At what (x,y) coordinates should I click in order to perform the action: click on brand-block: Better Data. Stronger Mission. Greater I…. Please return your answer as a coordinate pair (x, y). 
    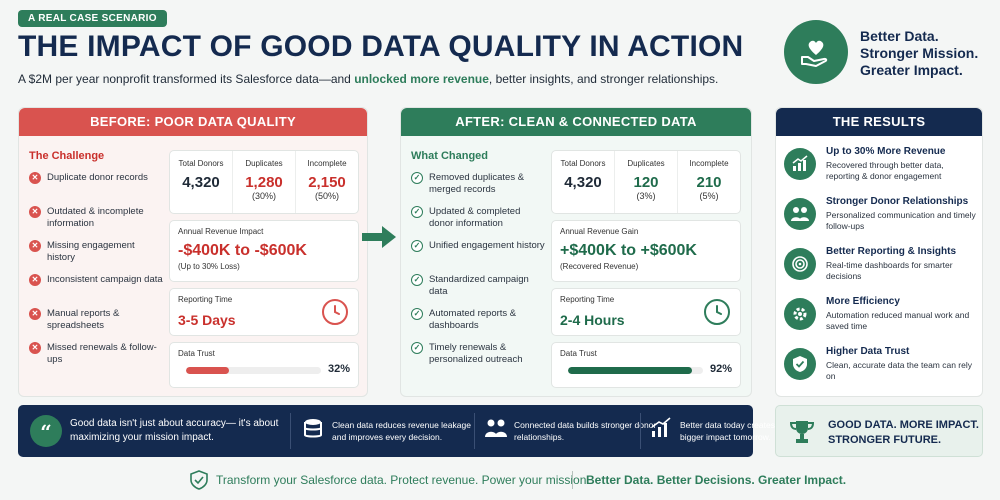
    Looking at the image, I should click on (884, 53).